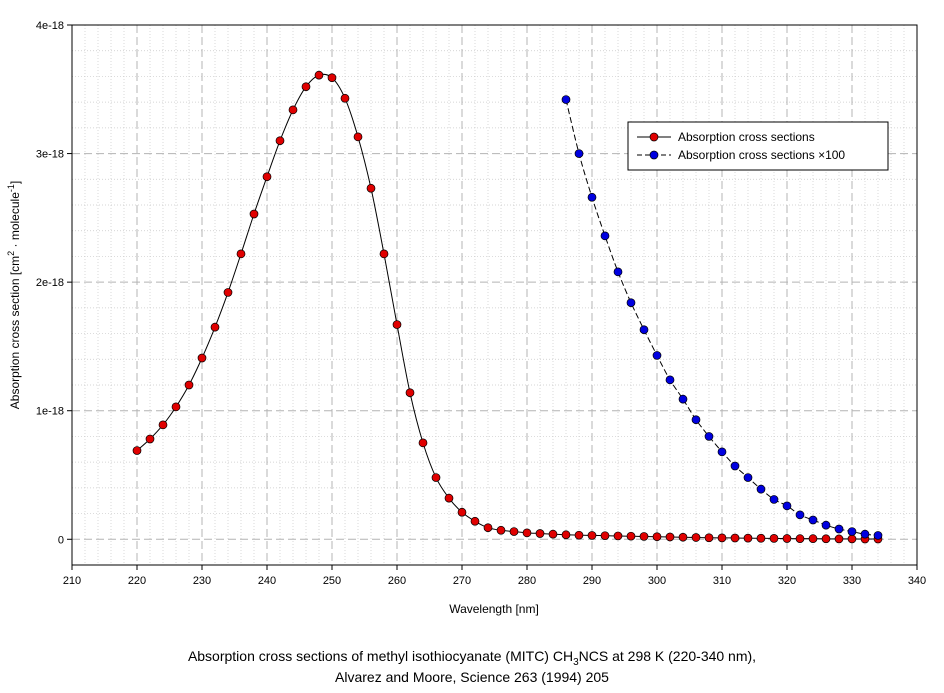 This screenshot has width=944, height=693. What do you see at coordinates (50, 412) in the screenshot?
I see `y-tick-label: 1e-18` at bounding box center [50, 412].